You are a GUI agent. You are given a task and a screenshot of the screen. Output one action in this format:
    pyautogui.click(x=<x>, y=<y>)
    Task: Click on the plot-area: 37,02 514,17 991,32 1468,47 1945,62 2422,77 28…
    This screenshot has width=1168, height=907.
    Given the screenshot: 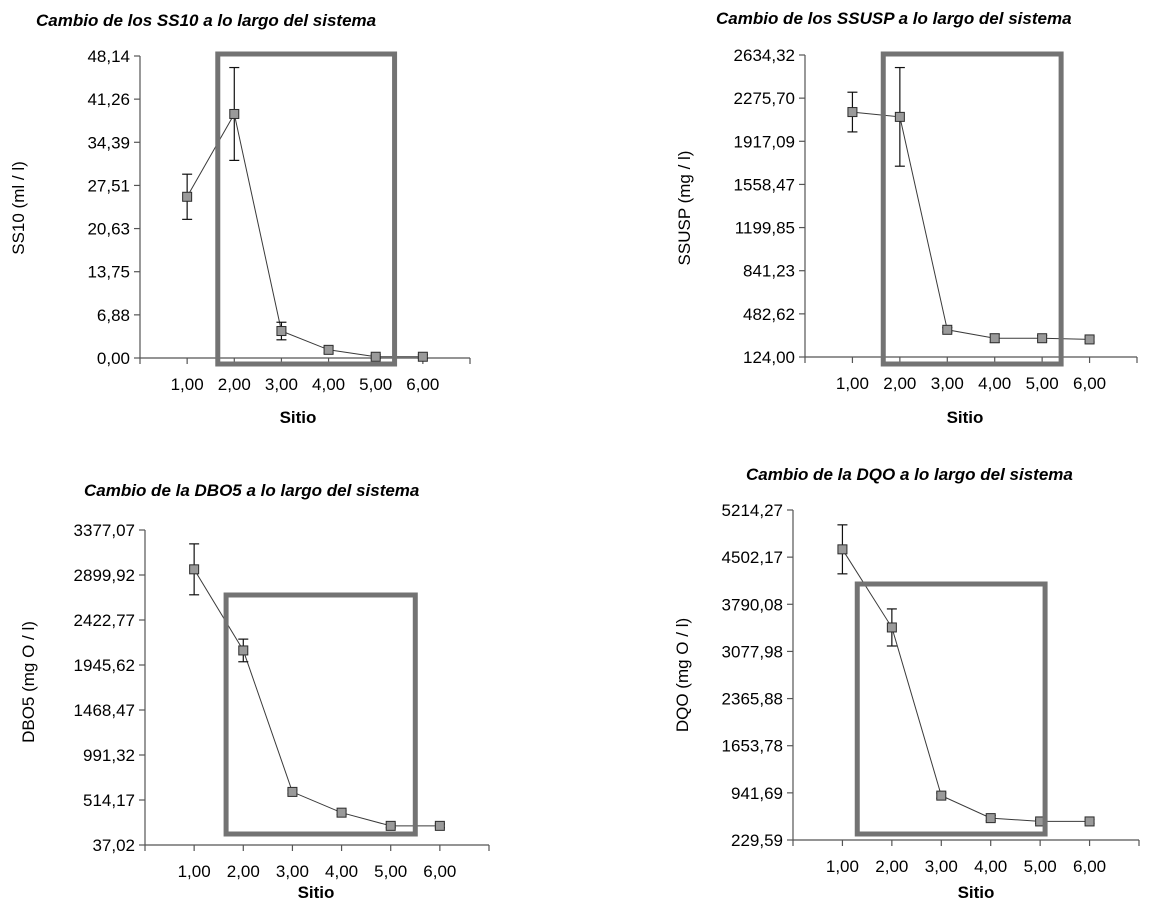 What is the action you would take?
    pyautogui.click(x=282, y=701)
    